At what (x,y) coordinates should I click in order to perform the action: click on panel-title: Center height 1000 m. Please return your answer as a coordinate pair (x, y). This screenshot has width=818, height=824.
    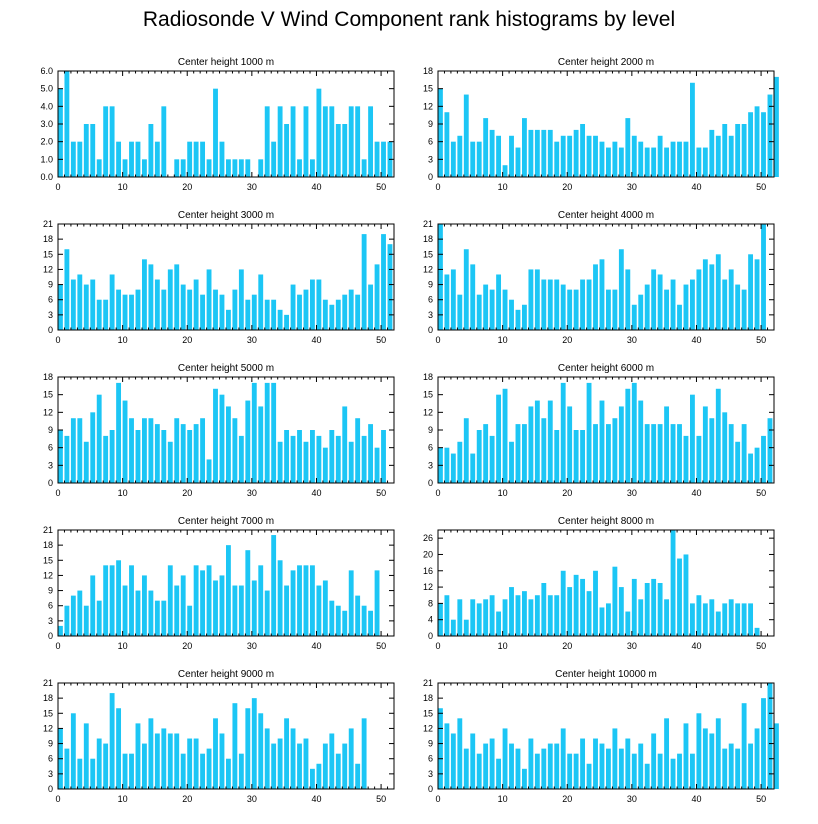
    Looking at the image, I should click on (226, 62).